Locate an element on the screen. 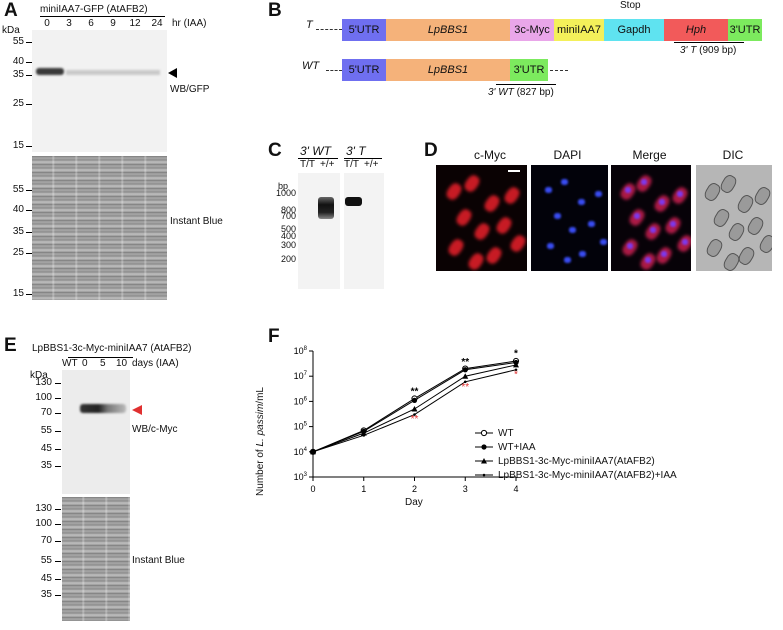 The height and width of the screenshot is (630, 783). panel-e-header: LpBBS1-3c-Myc-miniIAA7 (AtAFB2) is located at coordinates (112, 348).